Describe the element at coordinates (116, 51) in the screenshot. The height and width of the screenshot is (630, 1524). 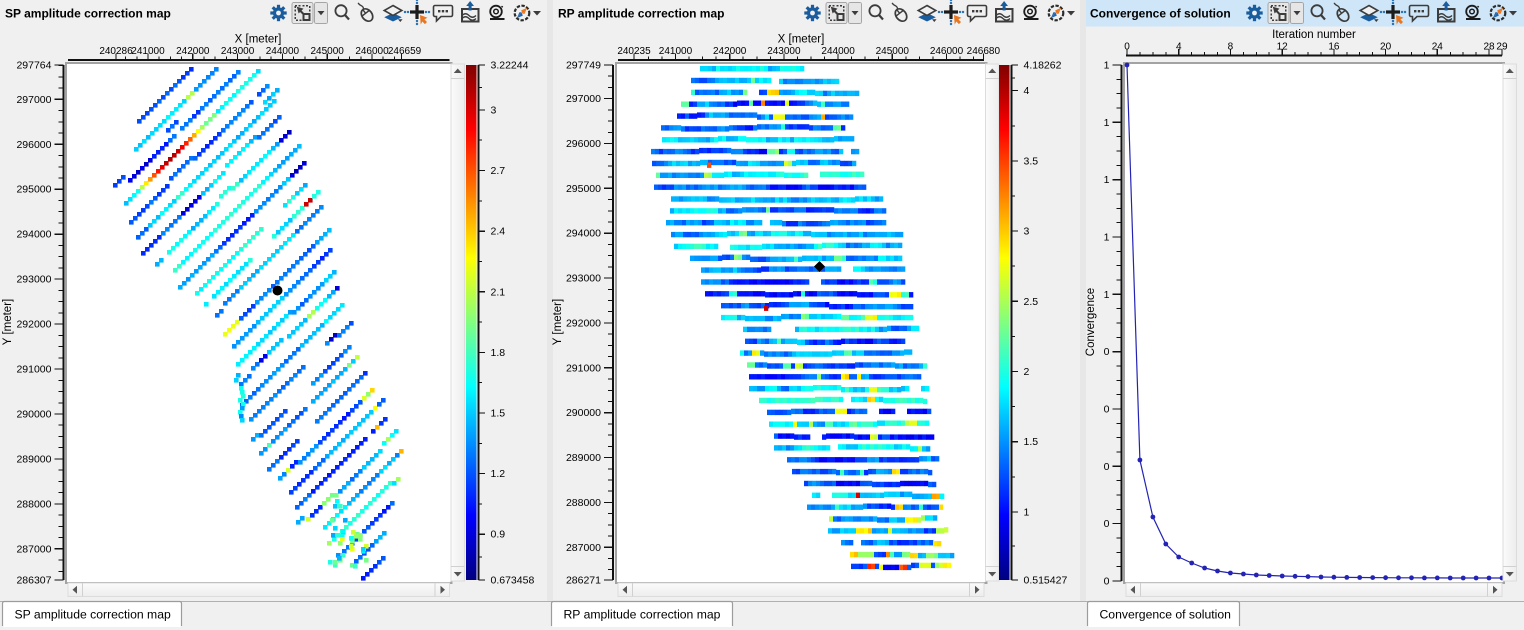
I see `svg-text: 240286` at that location.